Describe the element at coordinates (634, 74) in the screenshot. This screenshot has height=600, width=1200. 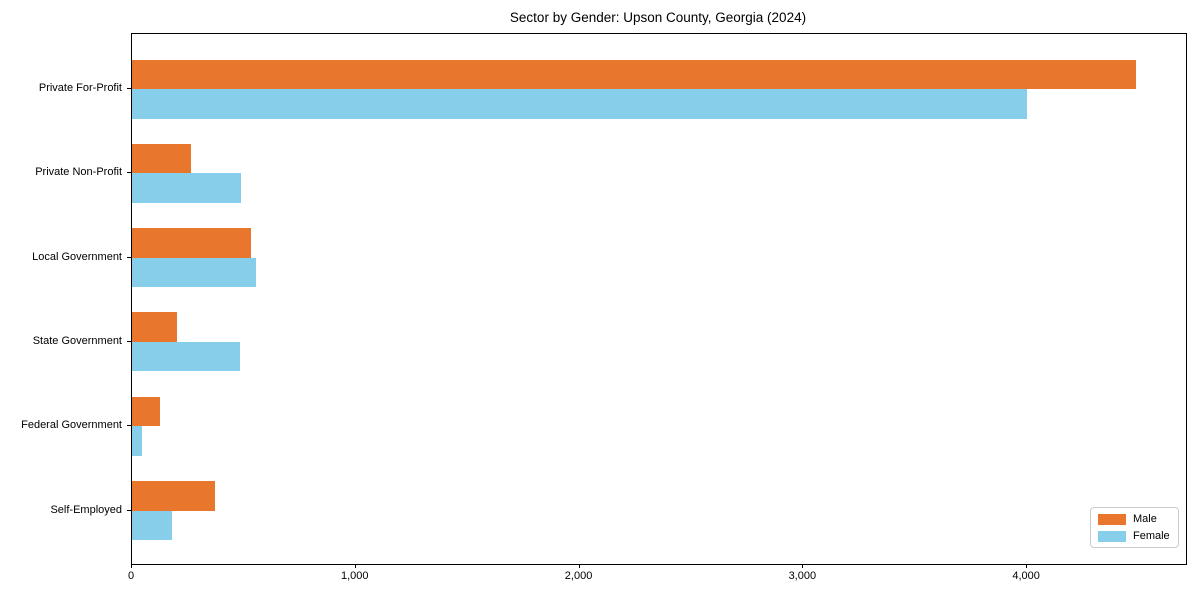
I see `bar-male-private-for-profit` at that location.